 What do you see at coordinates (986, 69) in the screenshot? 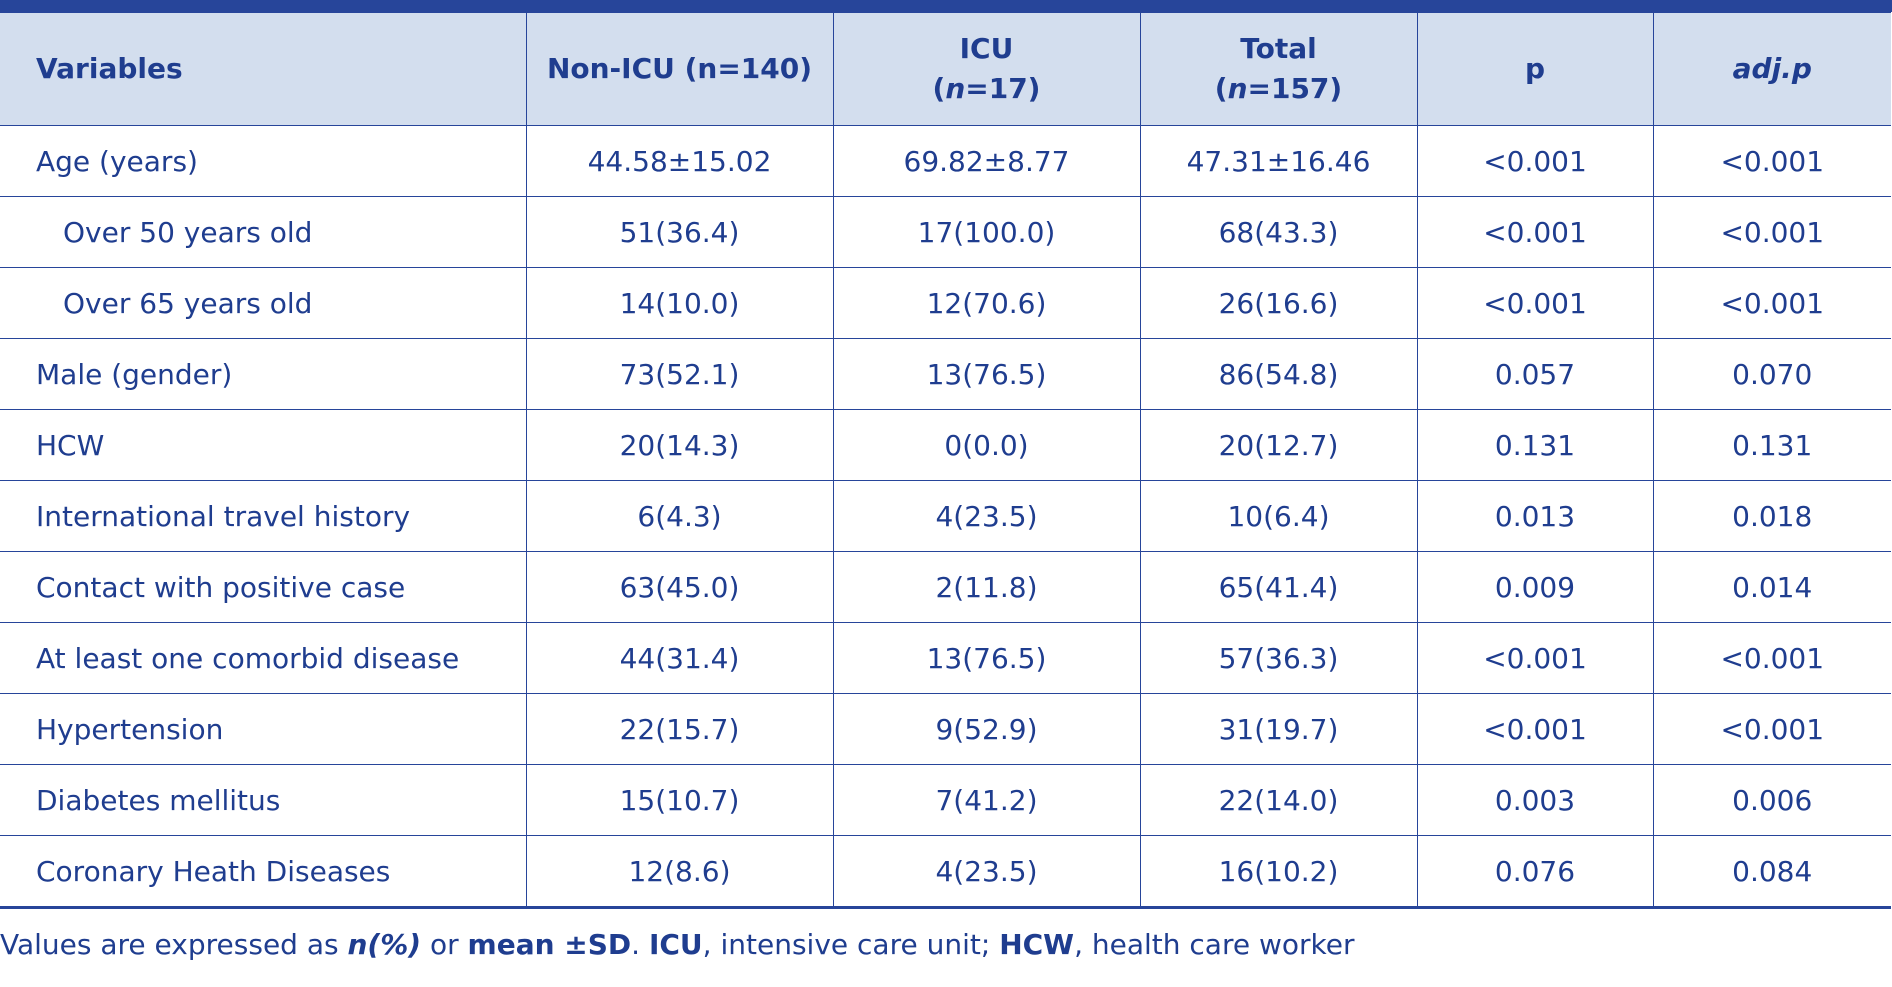
I see `header-icu: ICU (n=17)` at bounding box center [986, 69].